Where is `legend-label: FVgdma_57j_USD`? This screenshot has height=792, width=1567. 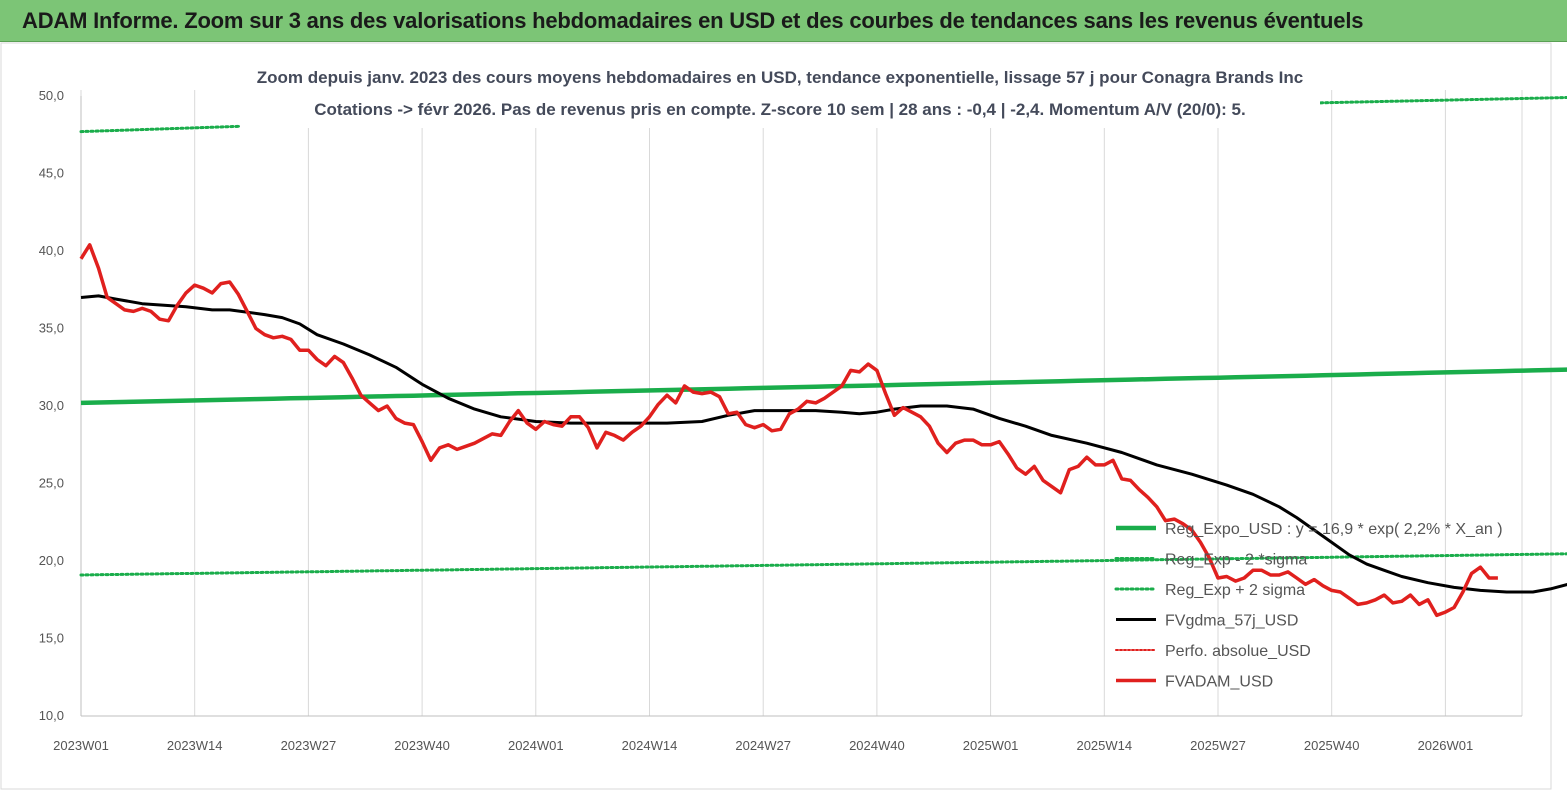 legend-label: FVgdma_57j_USD is located at coordinates (1231, 621).